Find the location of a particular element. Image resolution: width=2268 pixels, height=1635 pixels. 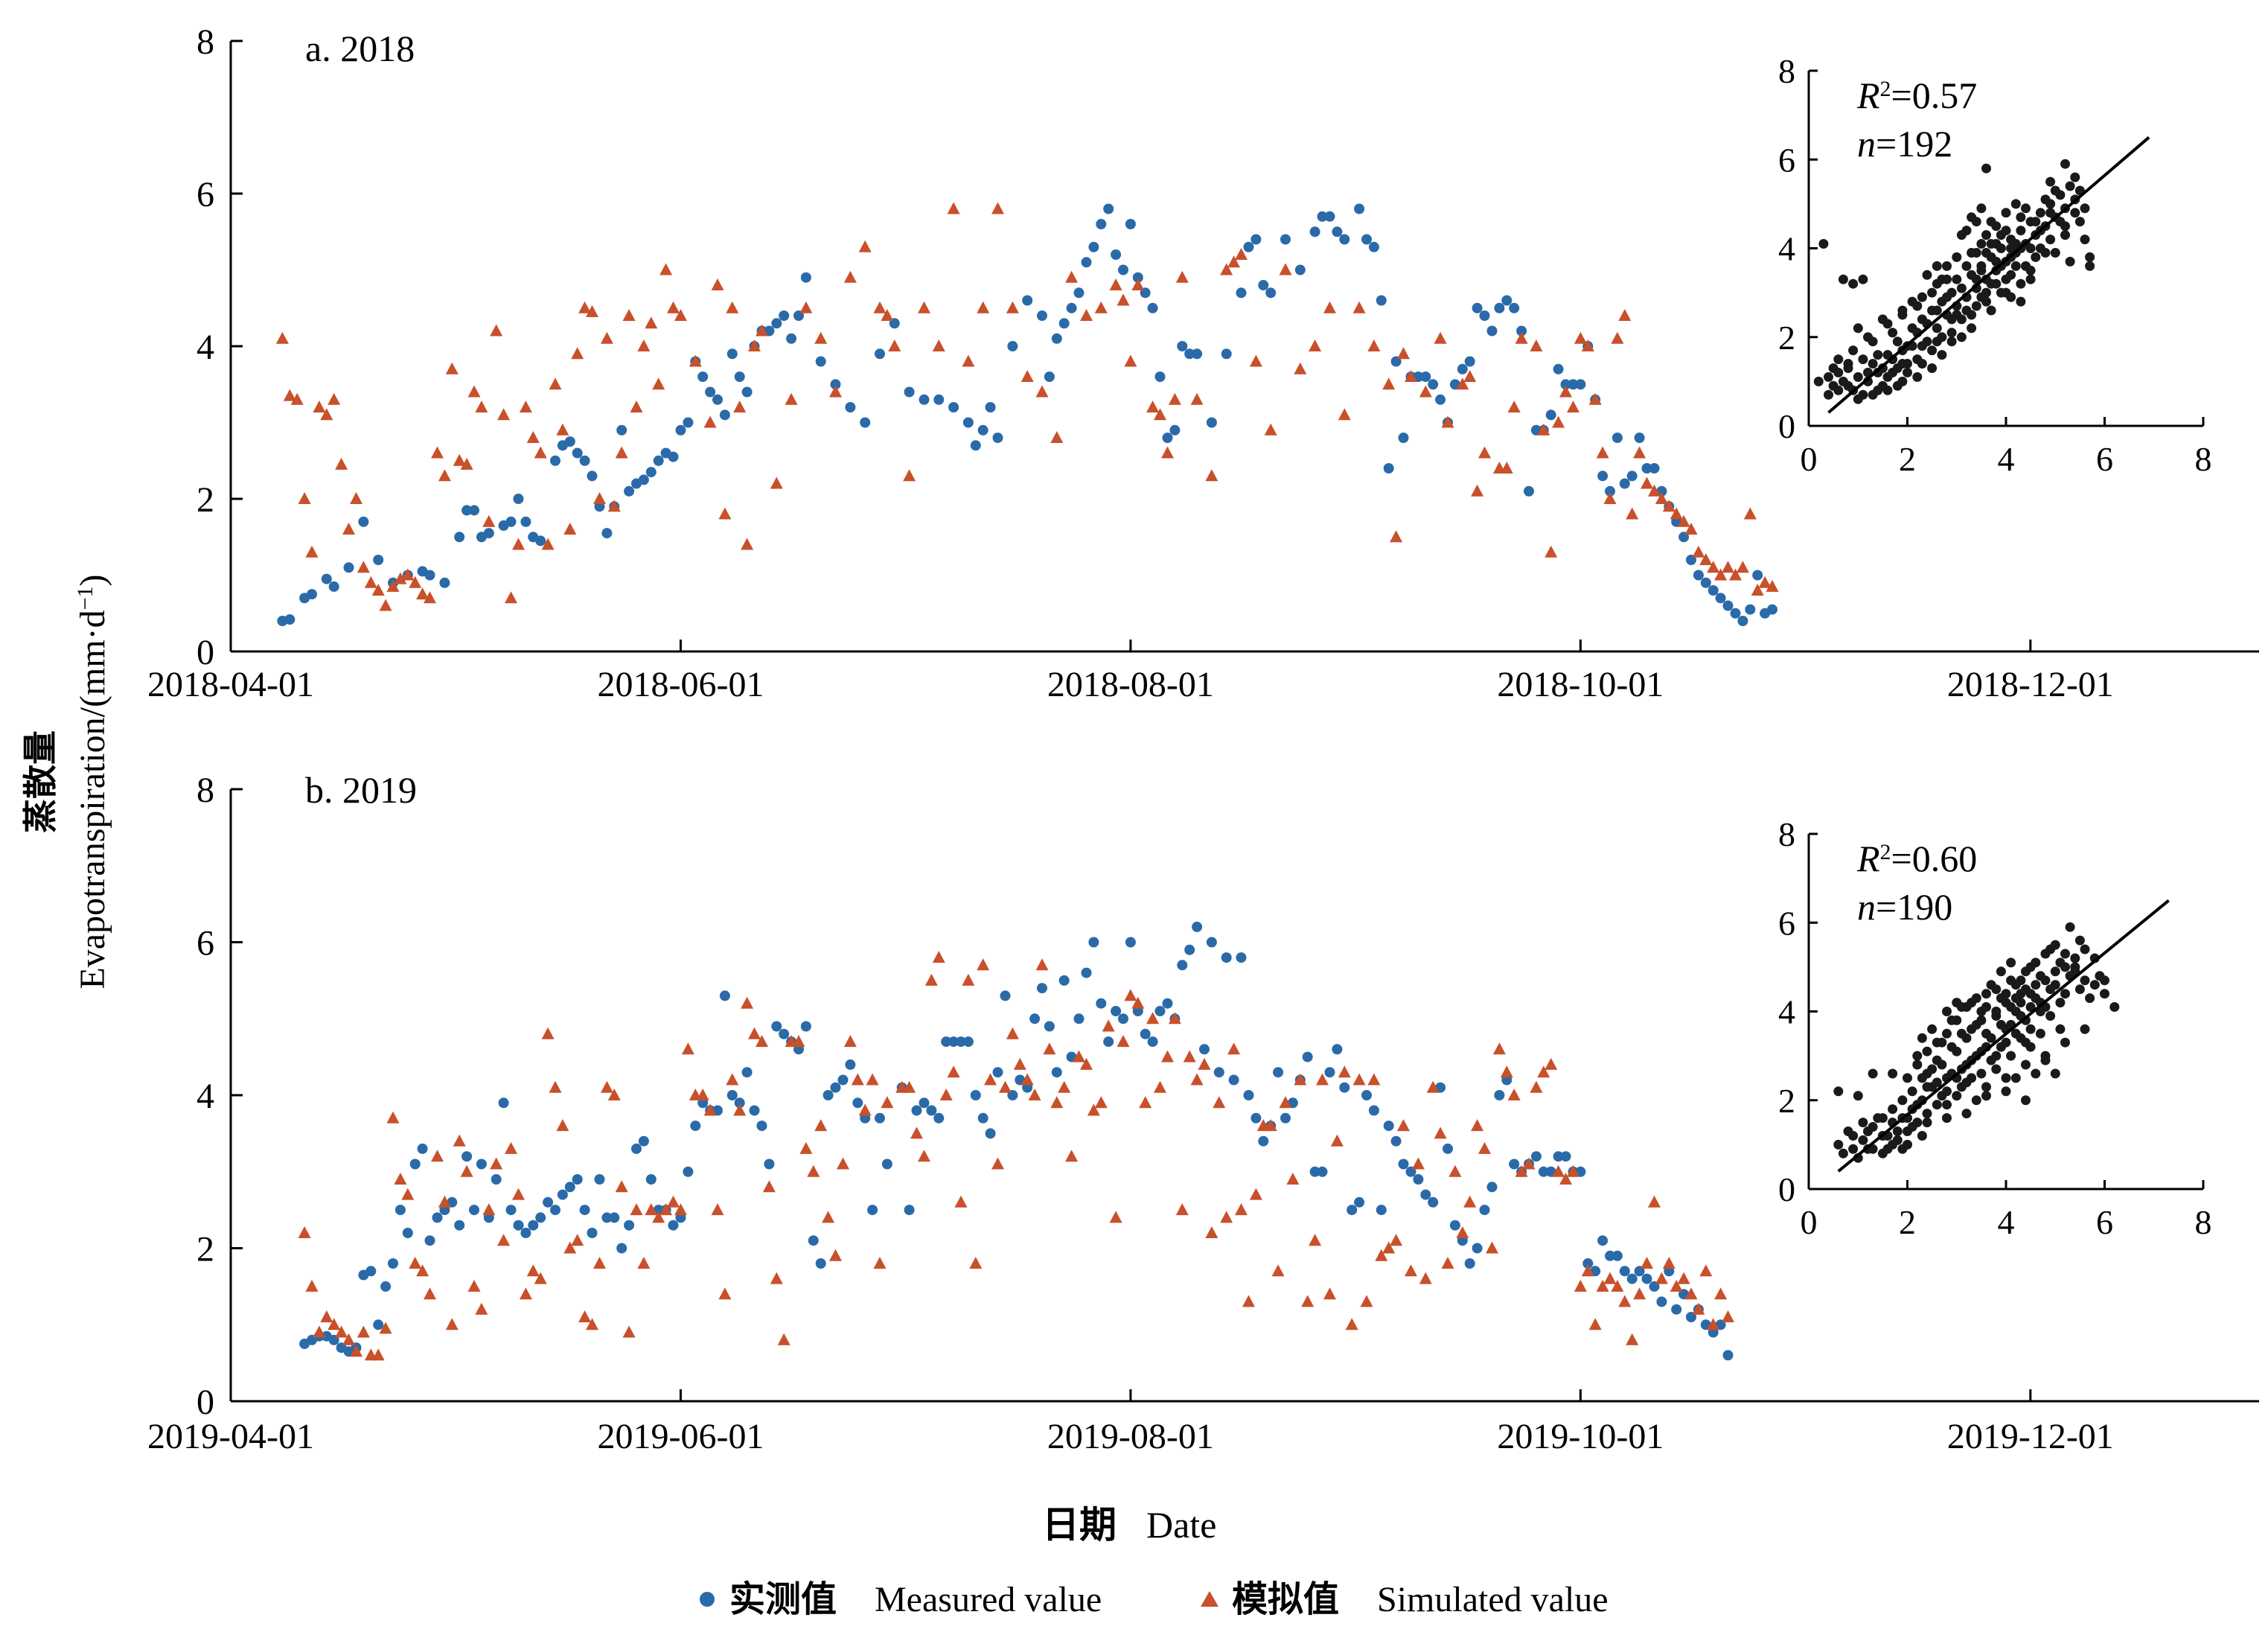

legend-measured-marker is located at coordinates (707, 1599).